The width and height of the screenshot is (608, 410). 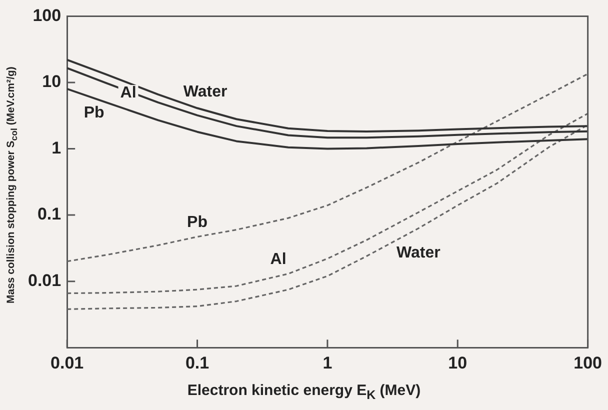 What do you see at coordinates (197, 362) in the screenshot?
I see `x-tick-label: 0.1` at bounding box center [197, 362].